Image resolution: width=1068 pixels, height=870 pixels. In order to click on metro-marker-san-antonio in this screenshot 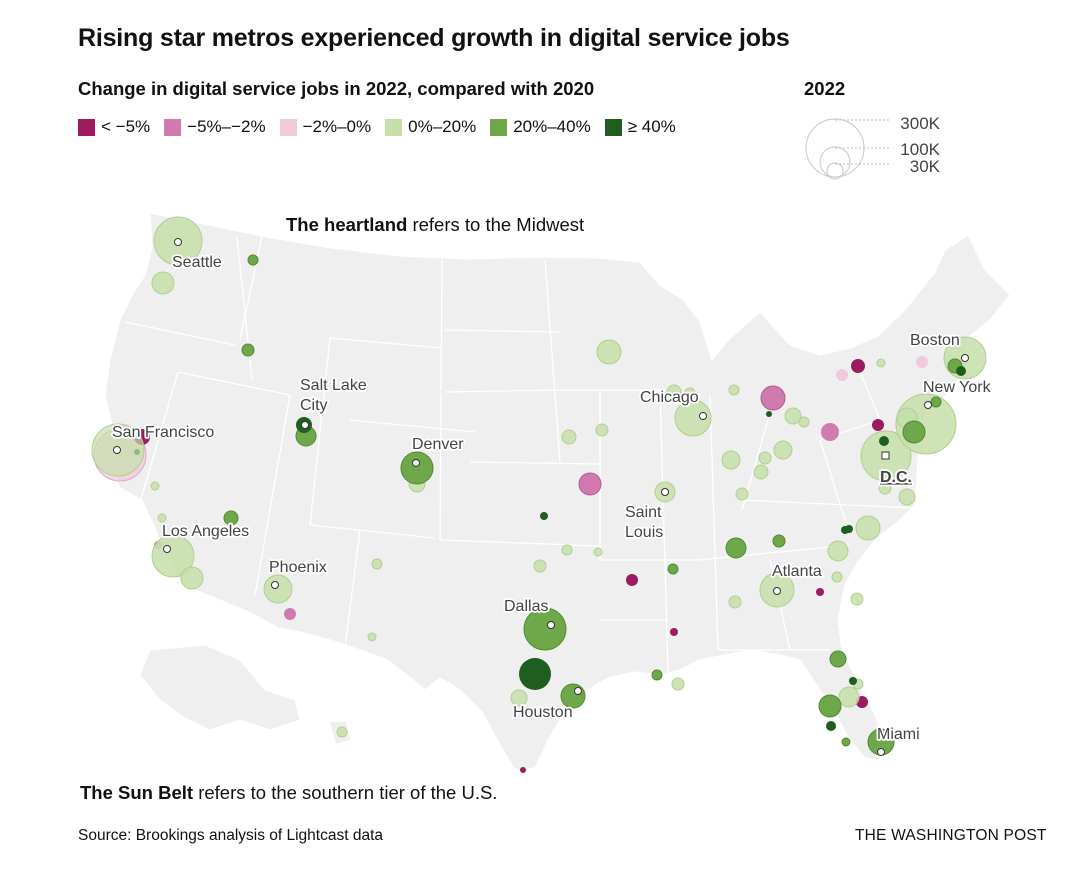, I will do `click(535, 674)`.